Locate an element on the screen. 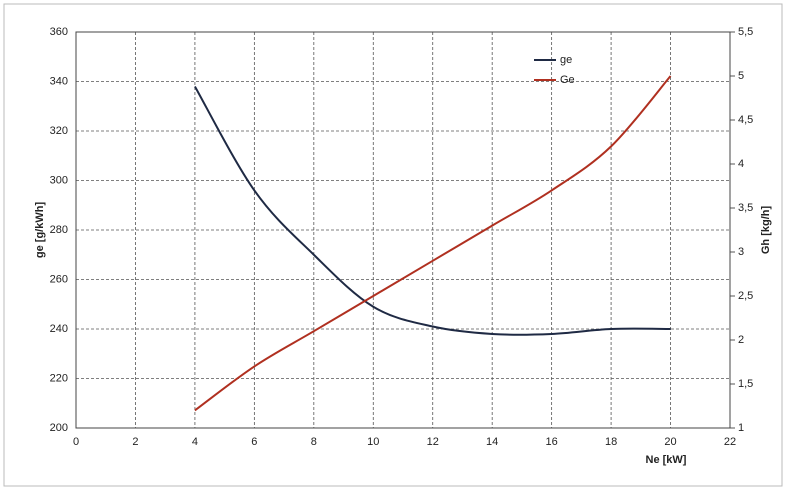 The height and width of the screenshot is (499, 800). y2-tick-label: 3,5 is located at coordinates (745, 208).